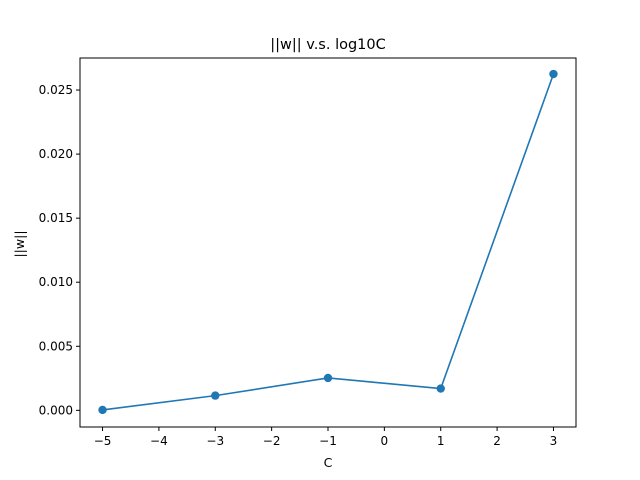 The image size is (640, 480). What do you see at coordinates (56, 90) in the screenshot?
I see `y-tick-label: 0.025` at bounding box center [56, 90].